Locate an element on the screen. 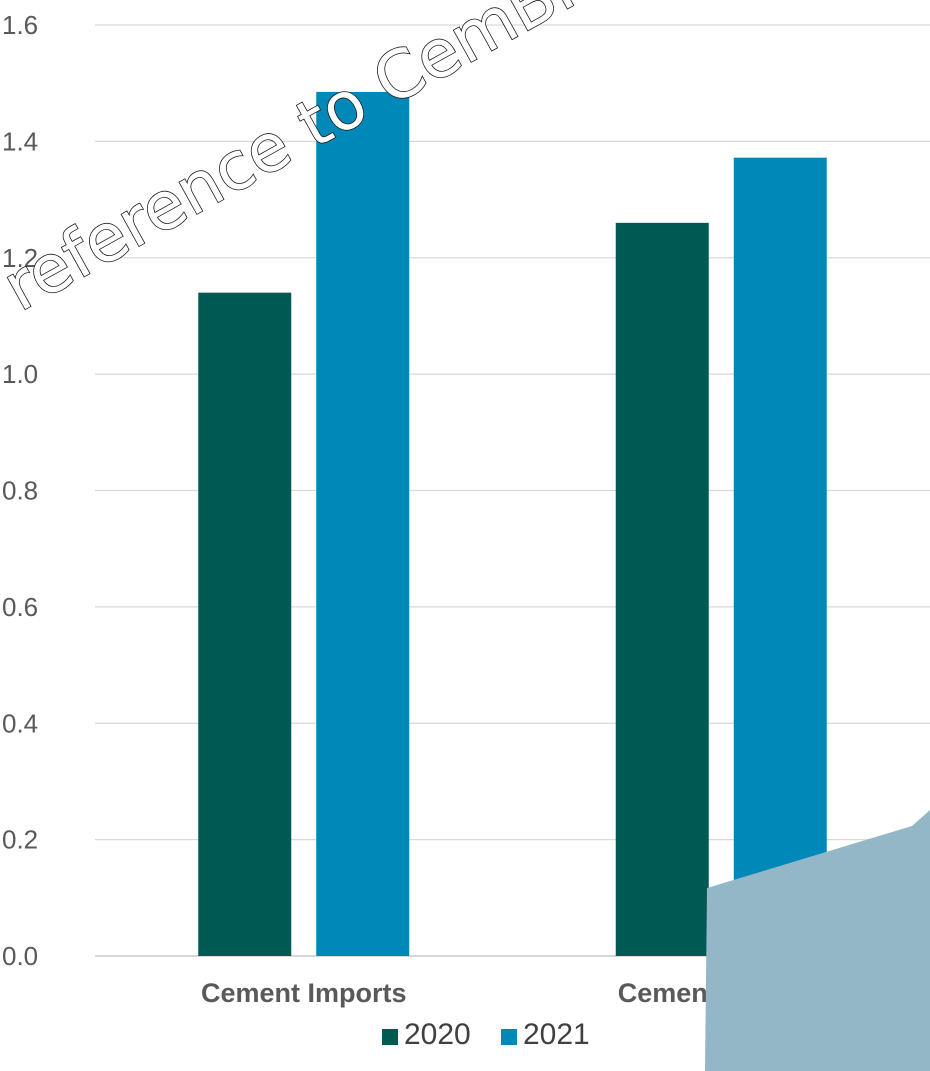 Image resolution: width=930 pixels, height=1071 pixels. y-tick-label: 1.0 is located at coordinates (20, 374).